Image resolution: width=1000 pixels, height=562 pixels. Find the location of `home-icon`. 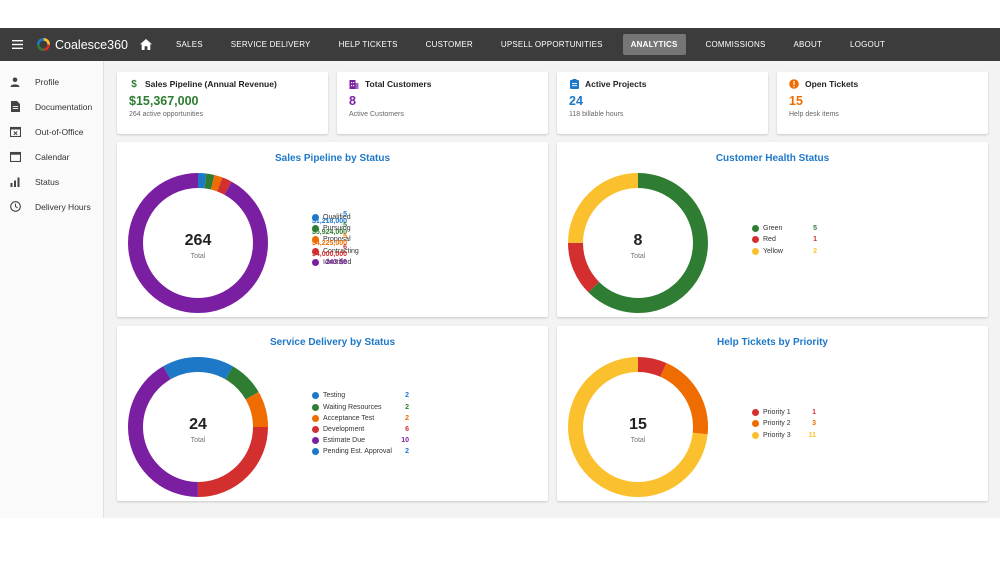

home-icon is located at coordinates (146, 45).